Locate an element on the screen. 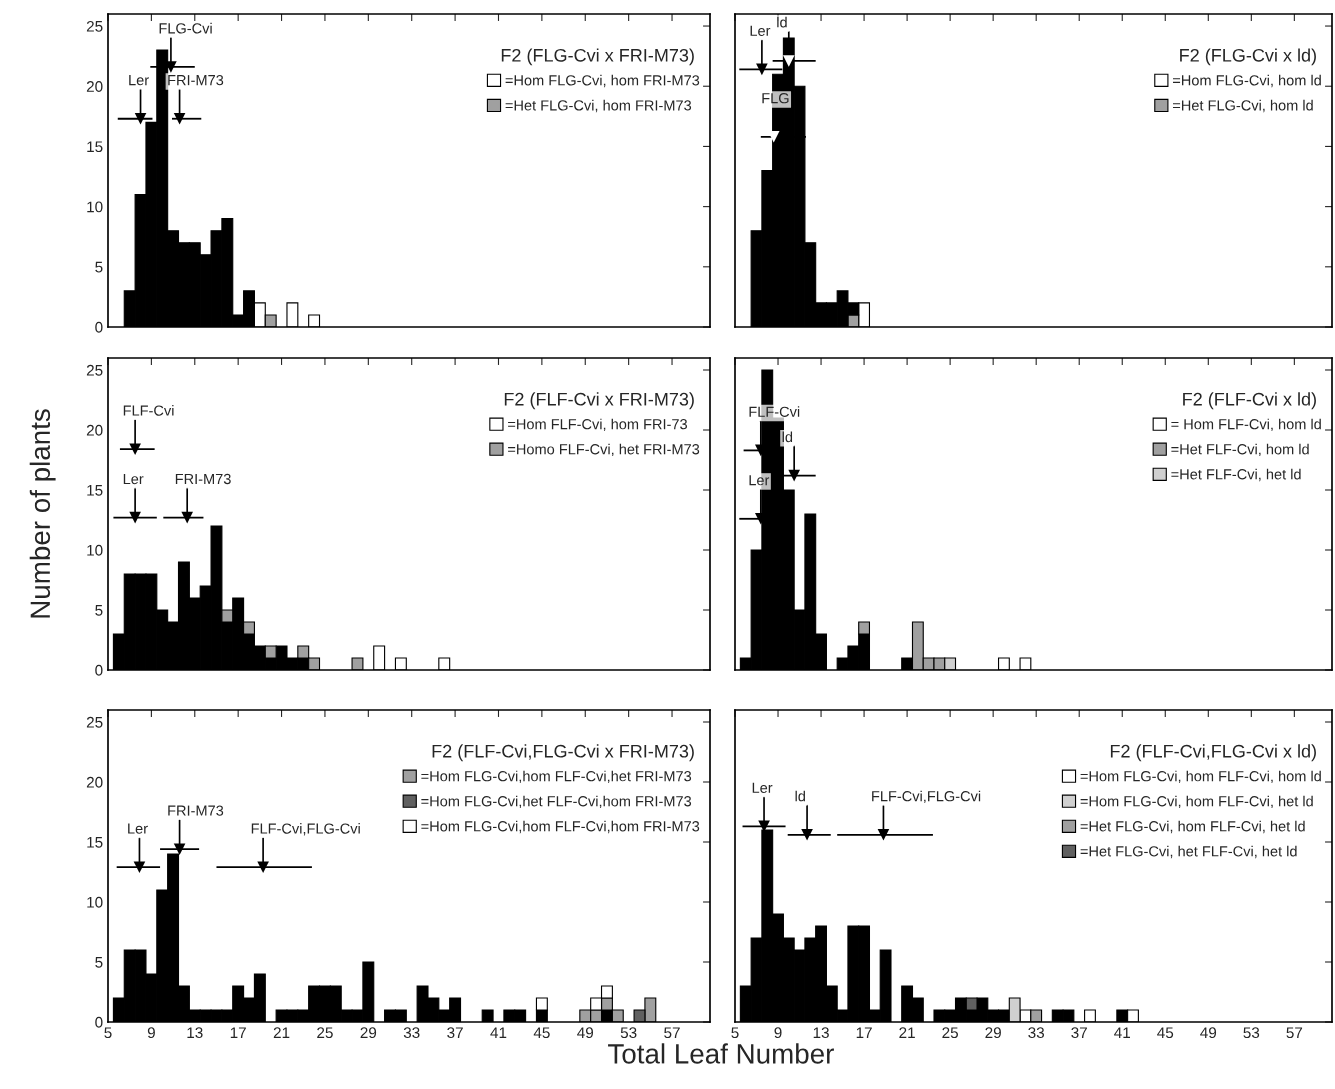 This screenshot has height=1089, width=1335. text: F2 (FLG-Cvi x ld) is located at coordinates (1248, 57).